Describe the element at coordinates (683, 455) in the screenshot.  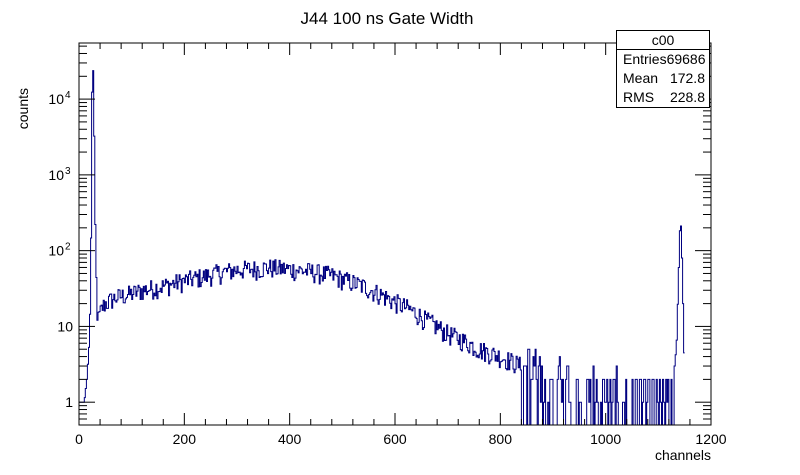
I see `x-axis-label: channels` at that location.